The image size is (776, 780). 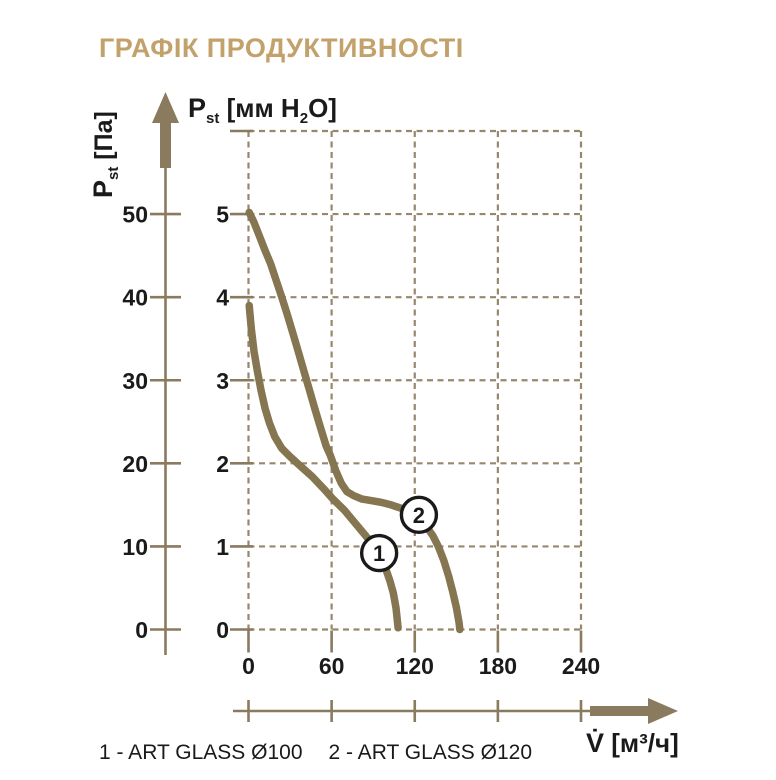 I want to click on x-tick-label: 60, so click(x=332, y=666).